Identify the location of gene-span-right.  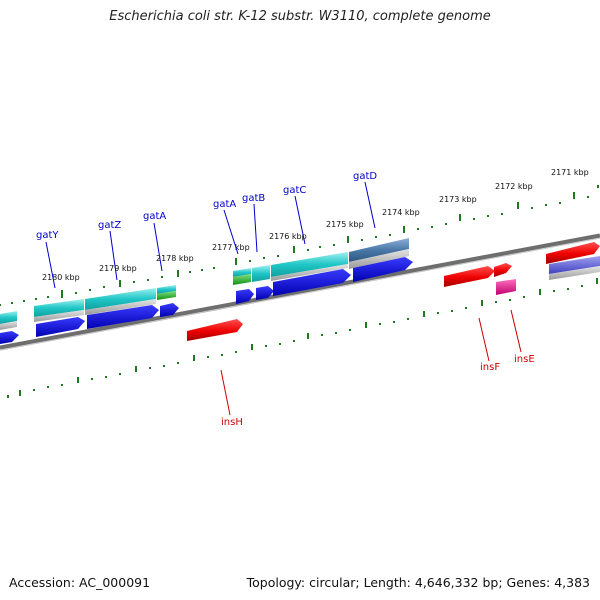
(574, 265).